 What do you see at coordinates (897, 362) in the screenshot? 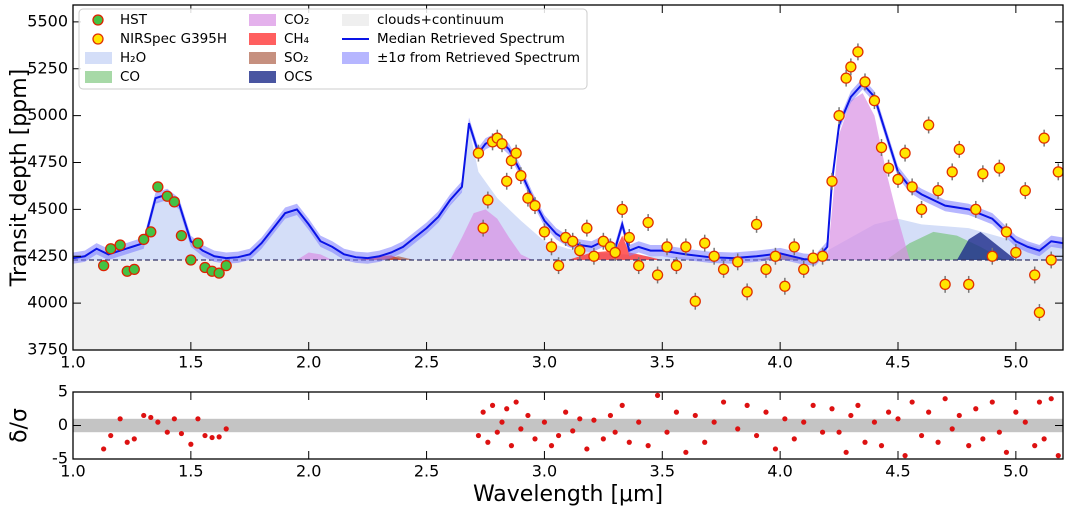
I see `x-tick-label: 4.5` at bounding box center [897, 362].